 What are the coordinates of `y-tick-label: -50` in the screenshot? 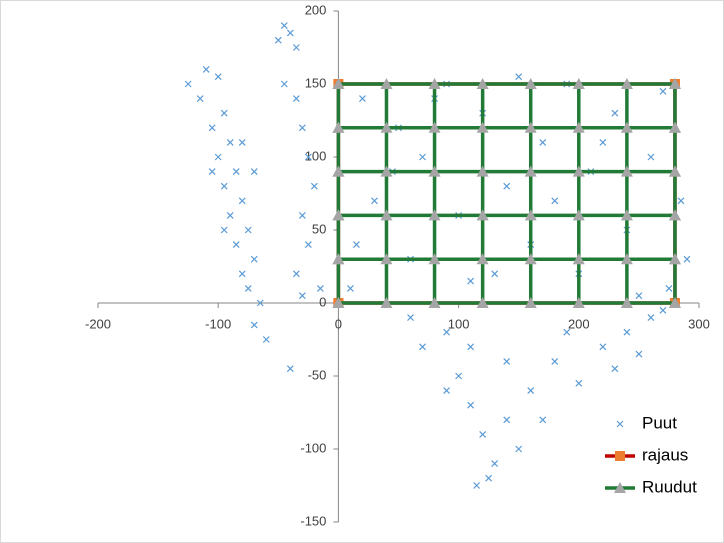 It's located at (317, 374).